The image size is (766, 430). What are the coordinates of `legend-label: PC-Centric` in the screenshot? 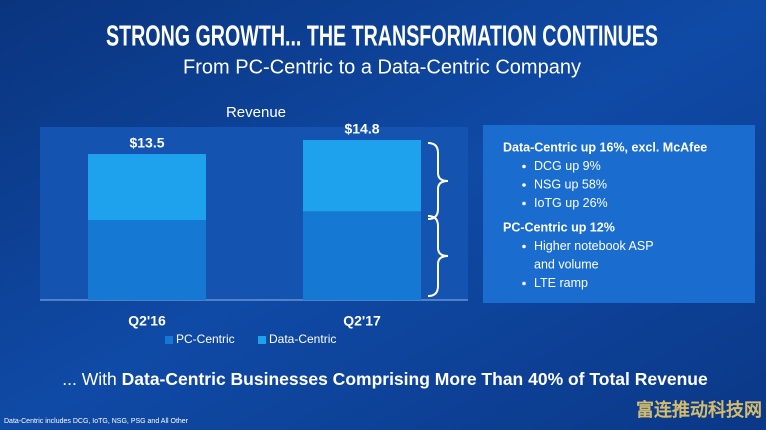 It's located at (205, 339).